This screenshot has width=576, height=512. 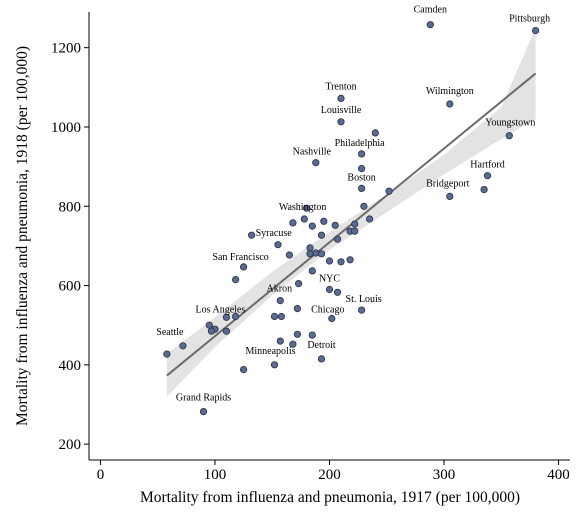 What do you see at coordinates (274, 233) in the screenshot?
I see `point-label: Syracuse` at bounding box center [274, 233].